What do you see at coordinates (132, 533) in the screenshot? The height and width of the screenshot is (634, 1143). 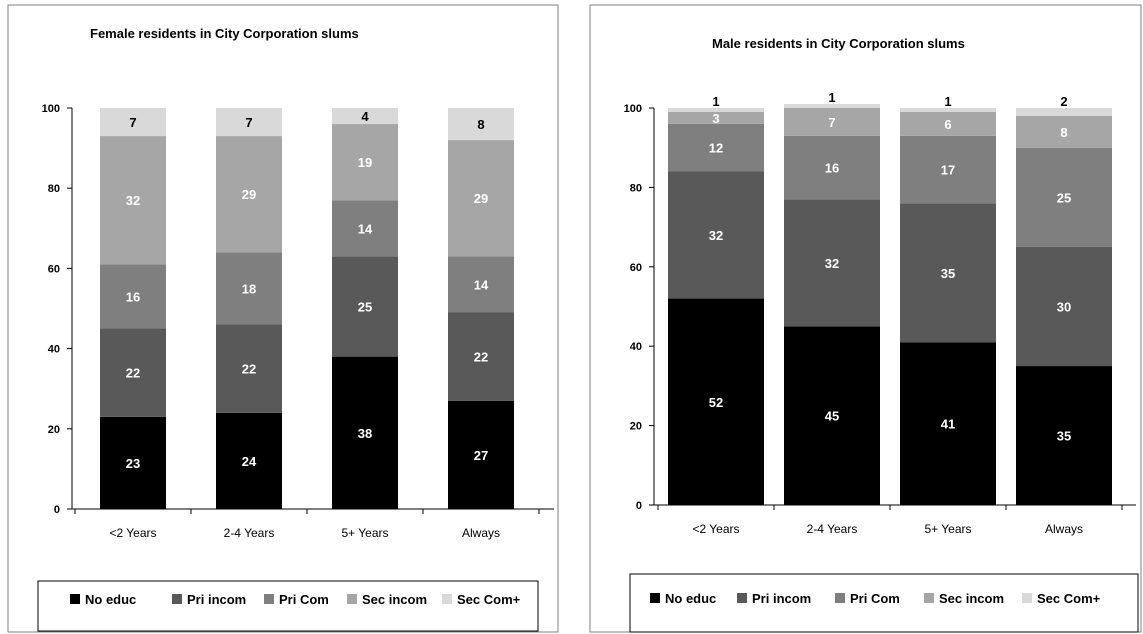 I see `x-tick-label: <2 Years` at bounding box center [132, 533].